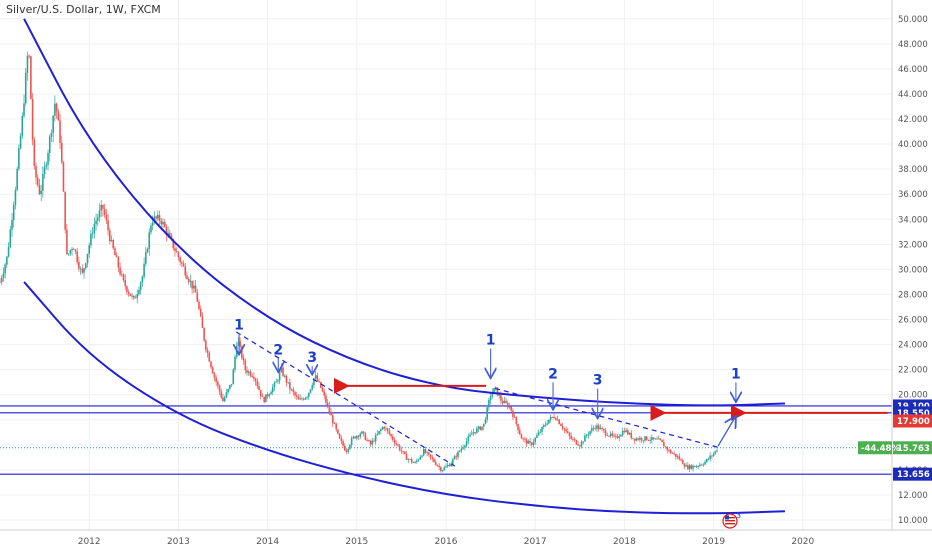 The height and width of the screenshot is (555, 932). I want to click on wave-label: 1, so click(239, 326).